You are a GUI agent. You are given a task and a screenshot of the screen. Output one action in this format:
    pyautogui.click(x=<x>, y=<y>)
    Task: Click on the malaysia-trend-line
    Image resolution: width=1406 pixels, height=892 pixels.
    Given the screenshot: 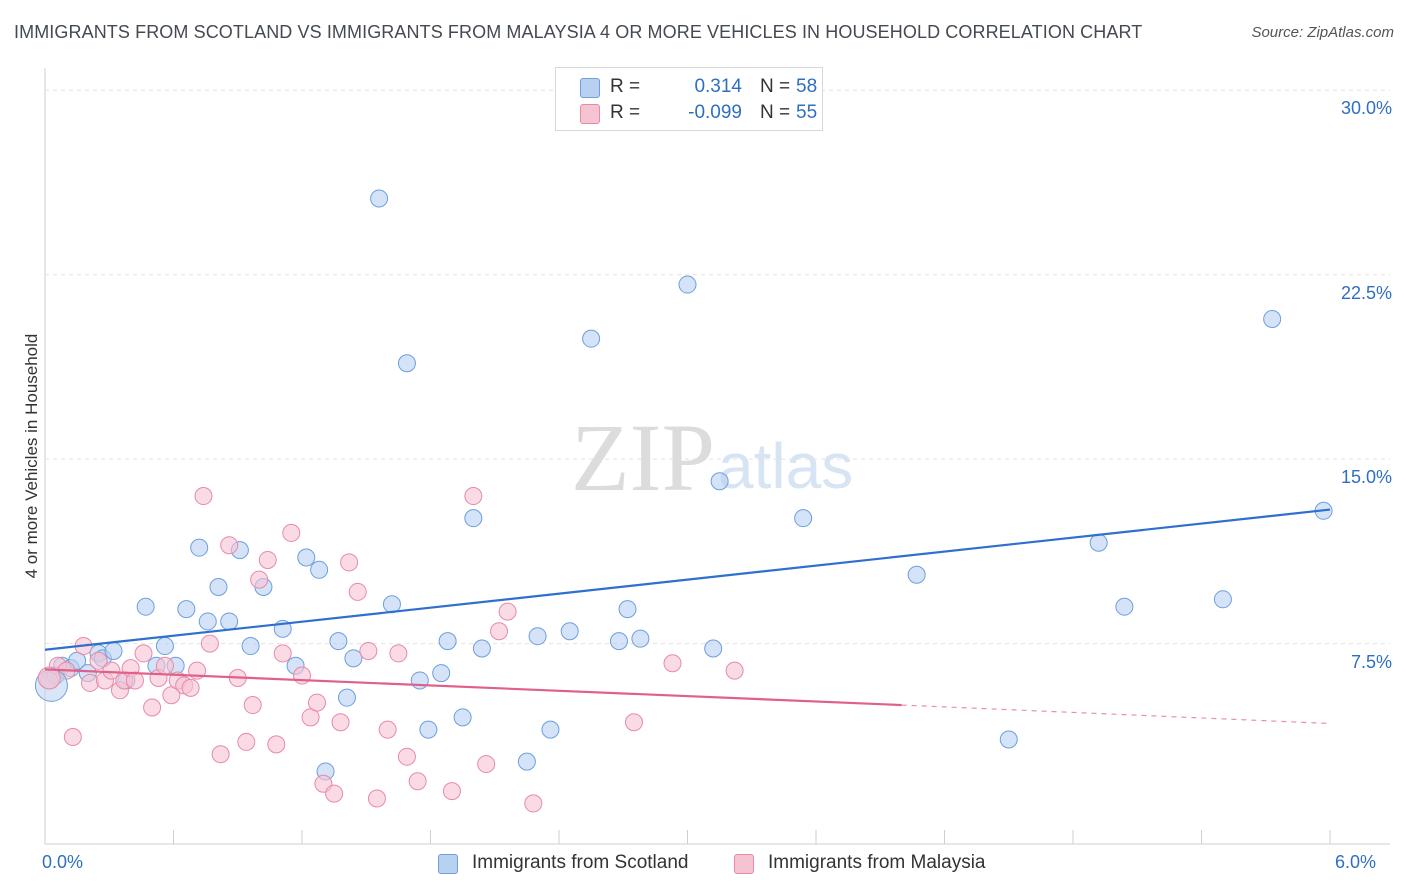 What is the action you would take?
    pyautogui.click(x=473, y=687)
    